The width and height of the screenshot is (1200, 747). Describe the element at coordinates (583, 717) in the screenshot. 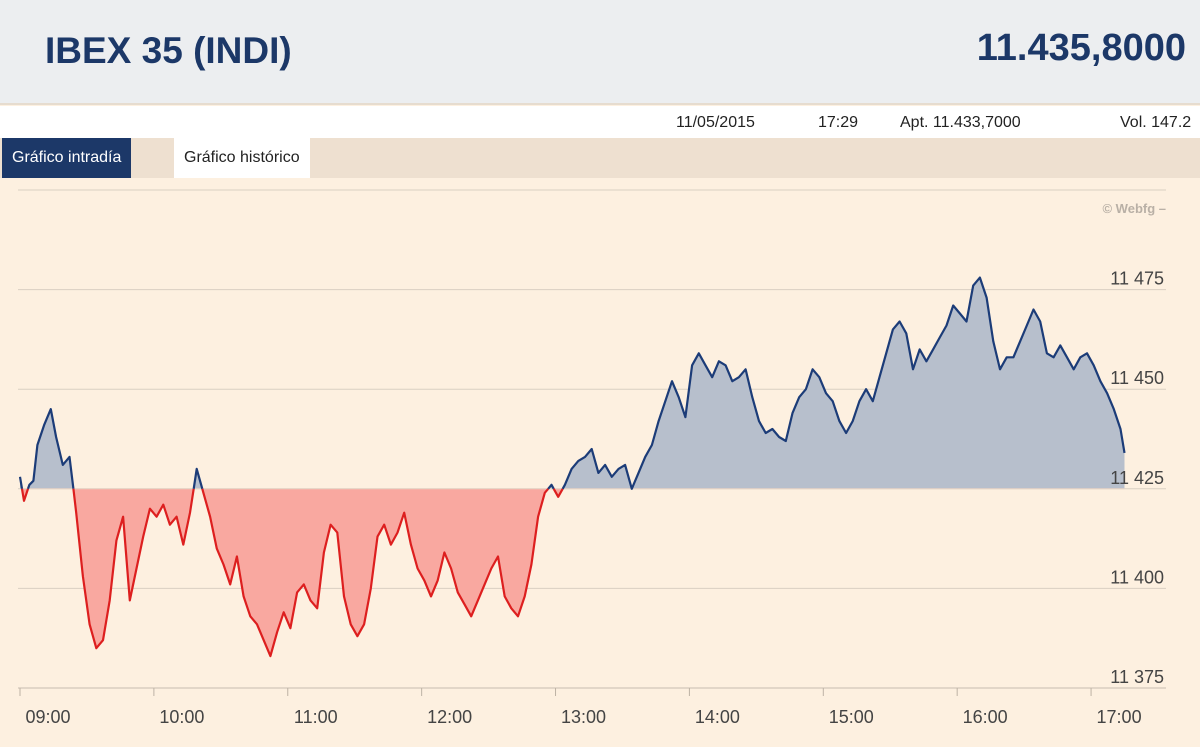

I see `x-tick-label: 13:00` at that location.